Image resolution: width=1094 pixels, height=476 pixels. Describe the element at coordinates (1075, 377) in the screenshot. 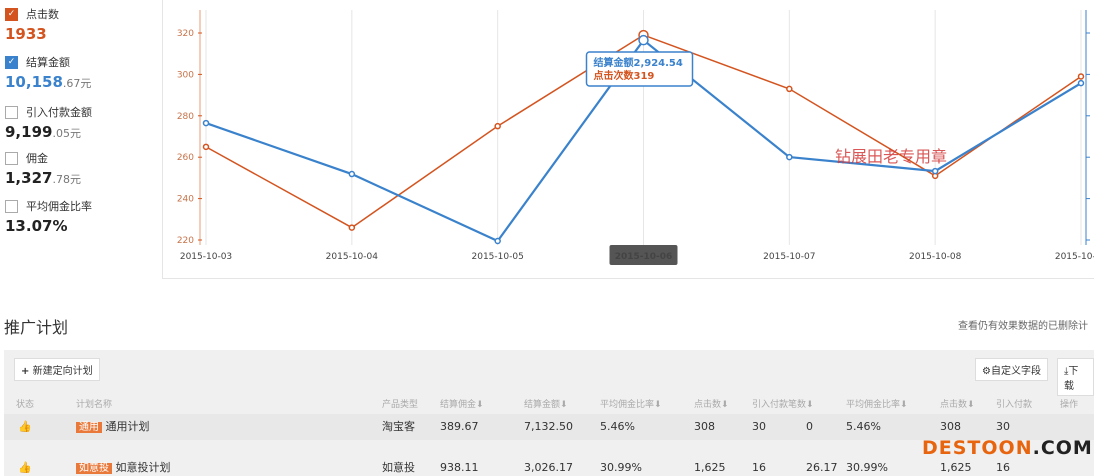

I see `download-button: ⤓下载` at that location.